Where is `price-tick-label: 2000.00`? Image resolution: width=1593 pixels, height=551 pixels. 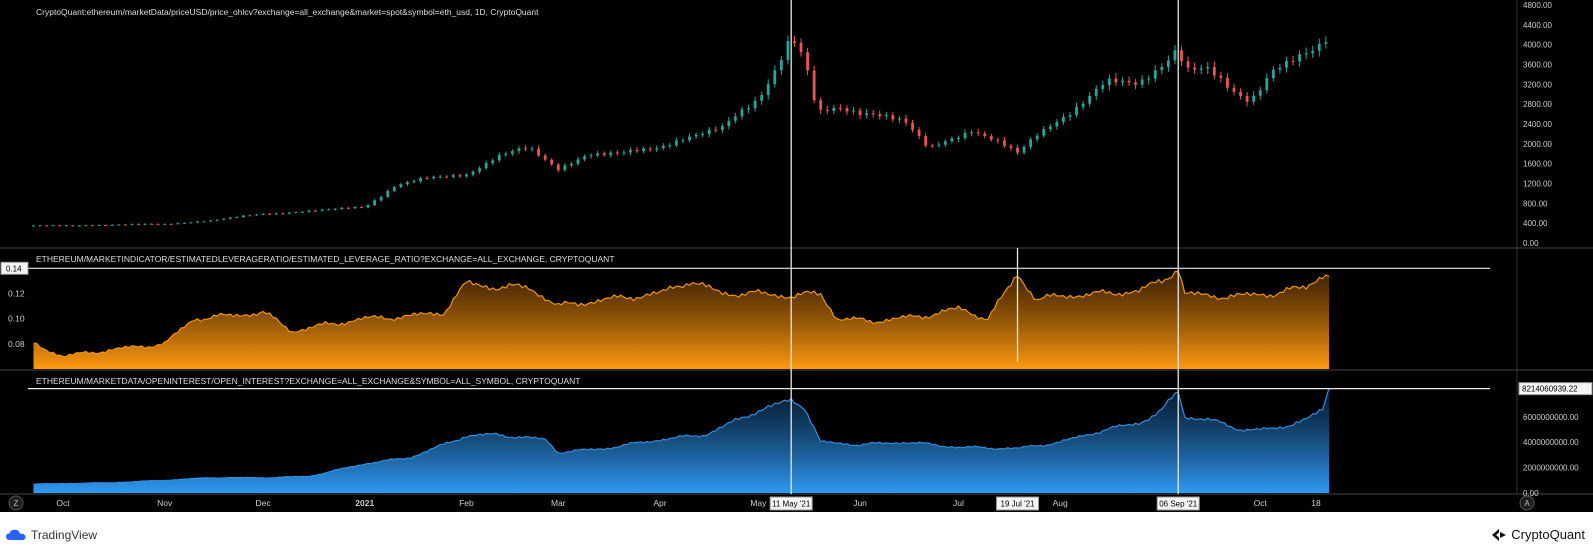
price-tick-label: 2000.00 is located at coordinates (1537, 144).